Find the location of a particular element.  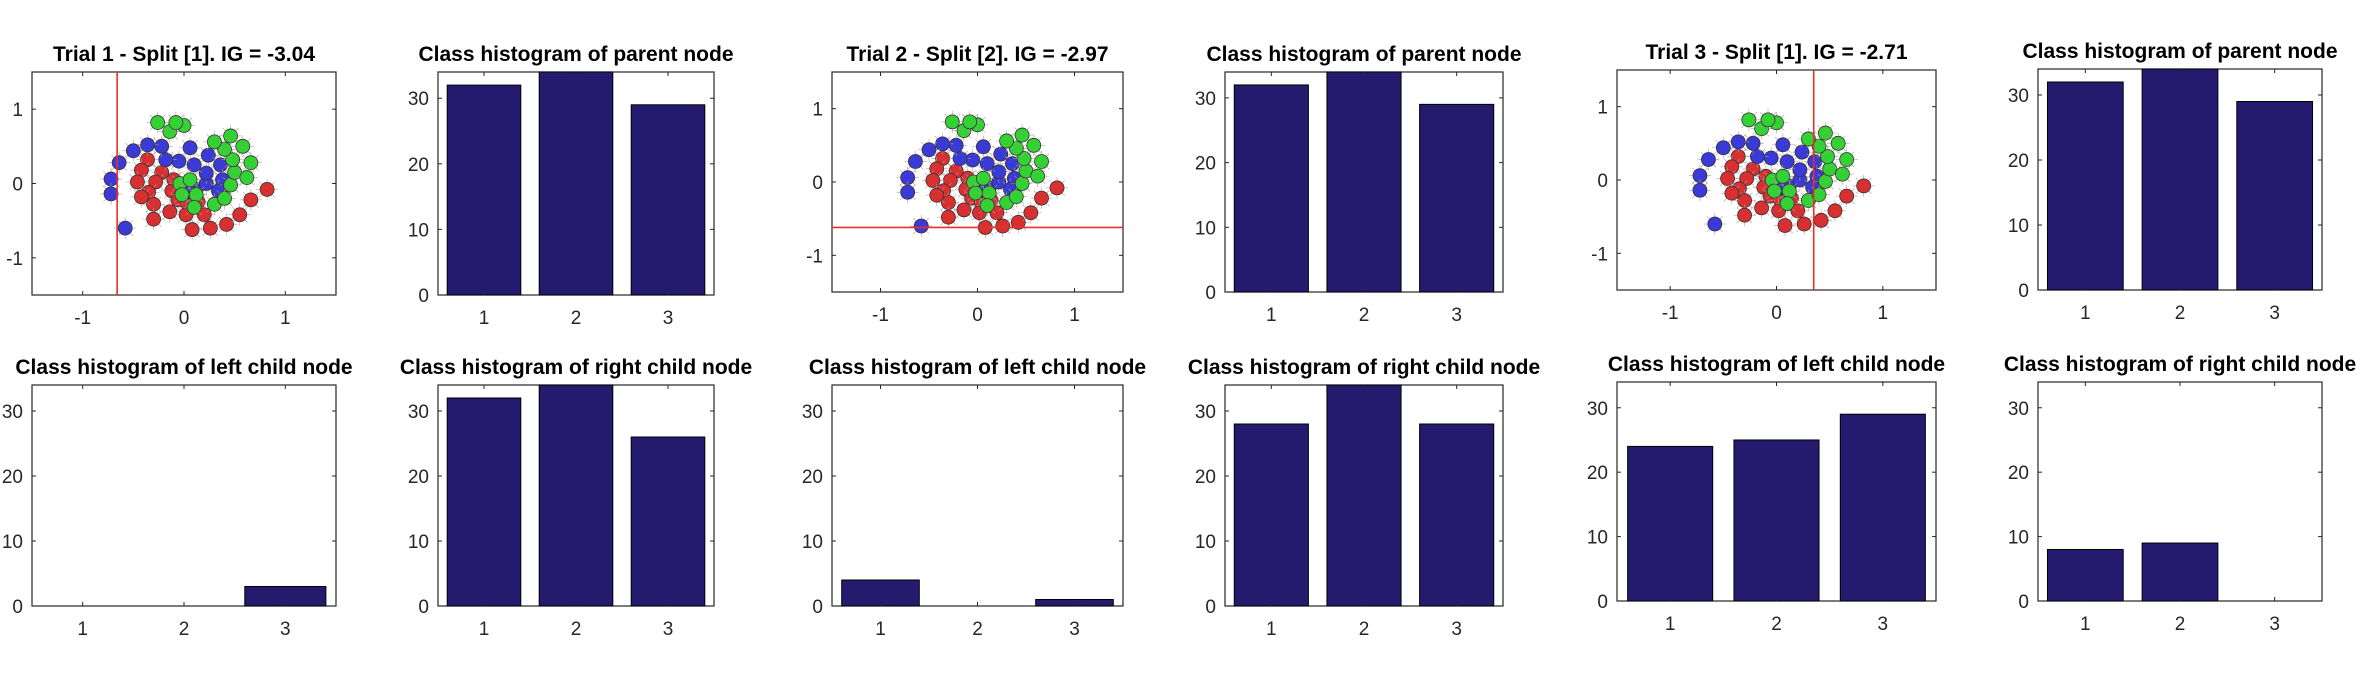

x-tick-label: -1 is located at coordinates (1670, 313).